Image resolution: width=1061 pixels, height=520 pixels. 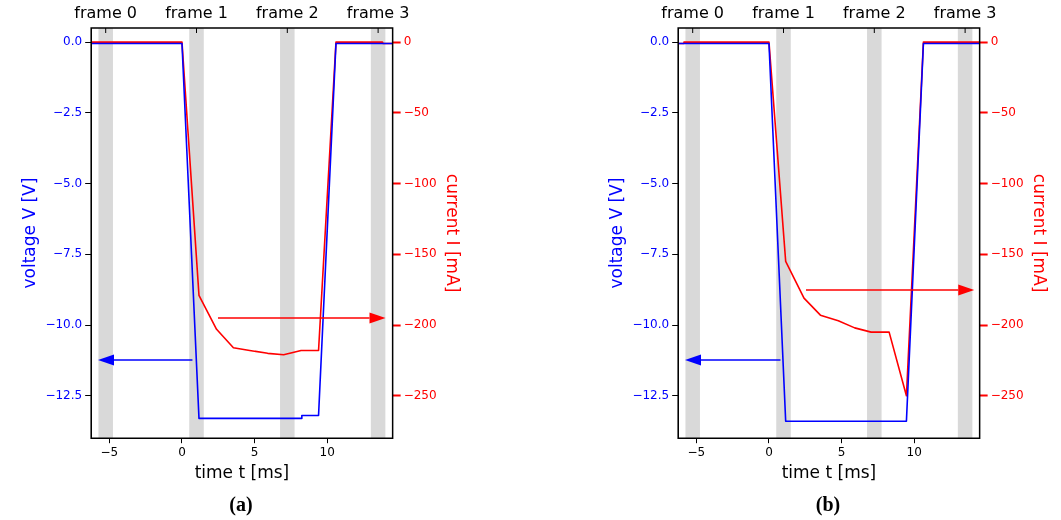 I want to click on text: (b), so click(x=828, y=505).